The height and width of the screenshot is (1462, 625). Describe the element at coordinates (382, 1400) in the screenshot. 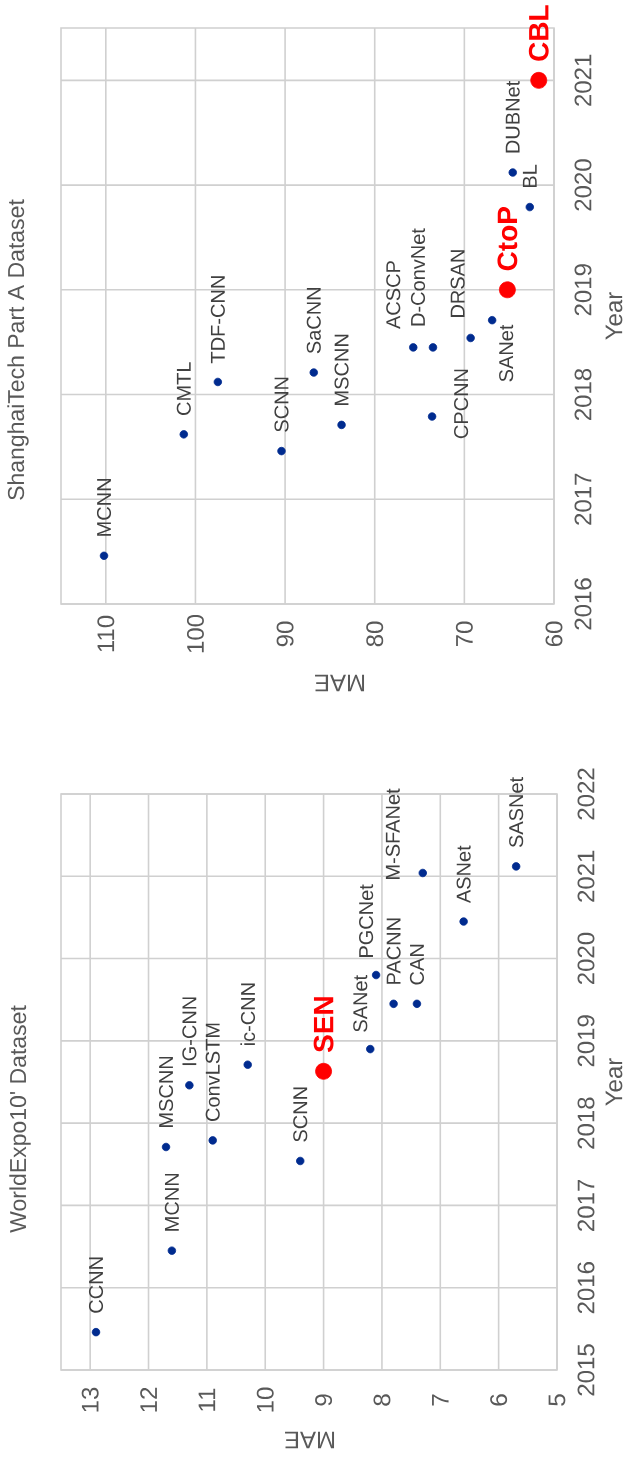

I see `x-tick-label: 8` at that location.